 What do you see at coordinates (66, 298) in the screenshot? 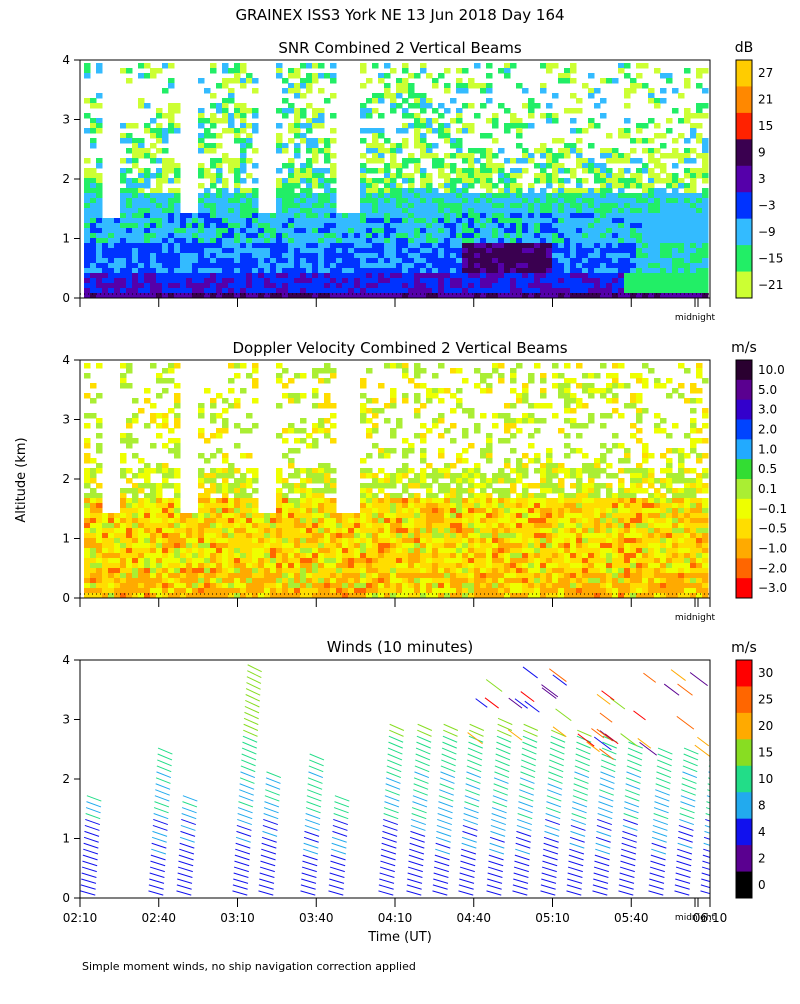
I see `y-tick-label: 0` at bounding box center [66, 298].